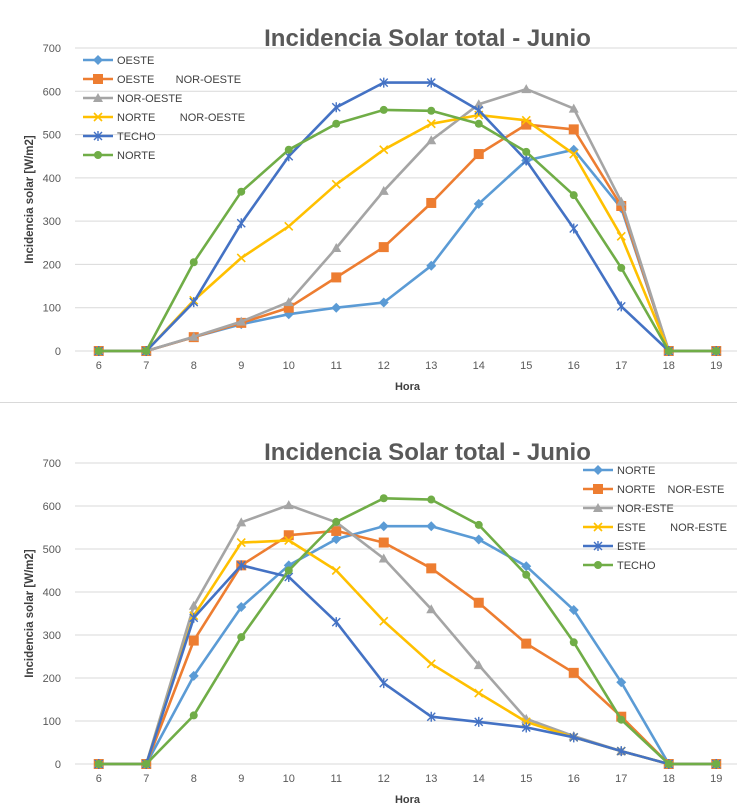 The image size is (737, 812). I want to click on top-xtick-13: 13, so click(431, 366).